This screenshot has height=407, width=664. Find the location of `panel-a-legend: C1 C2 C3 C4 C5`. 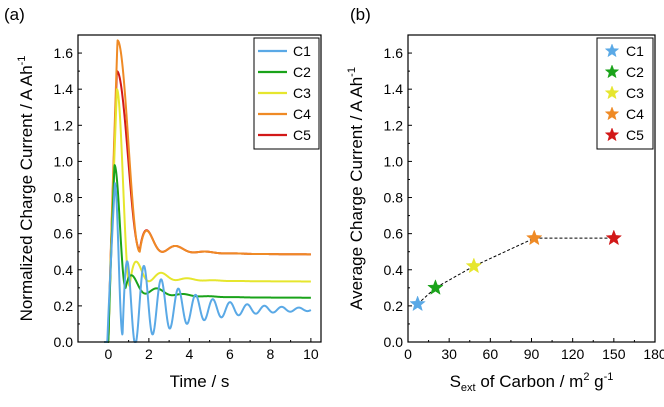

panel-a-legend: C1 C2 C3 C4 C5 is located at coordinates (286, 93).